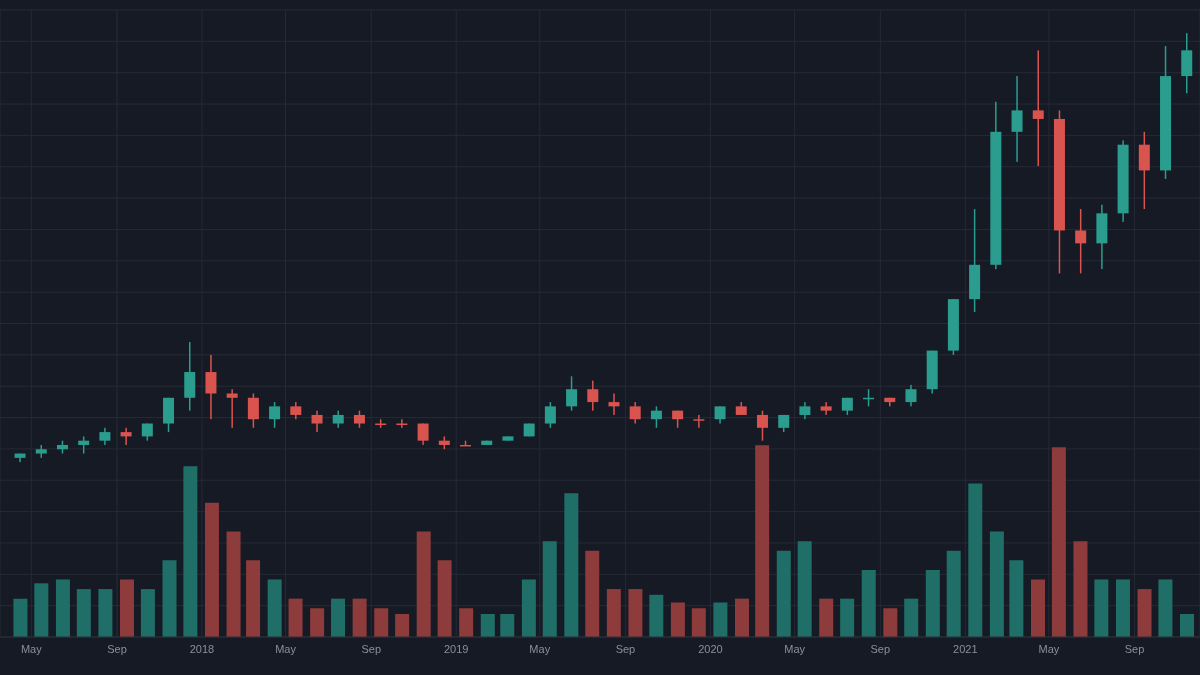  Describe the element at coordinates (456, 648) in the screenshot. I see `x-tick-label: 2019` at that location.